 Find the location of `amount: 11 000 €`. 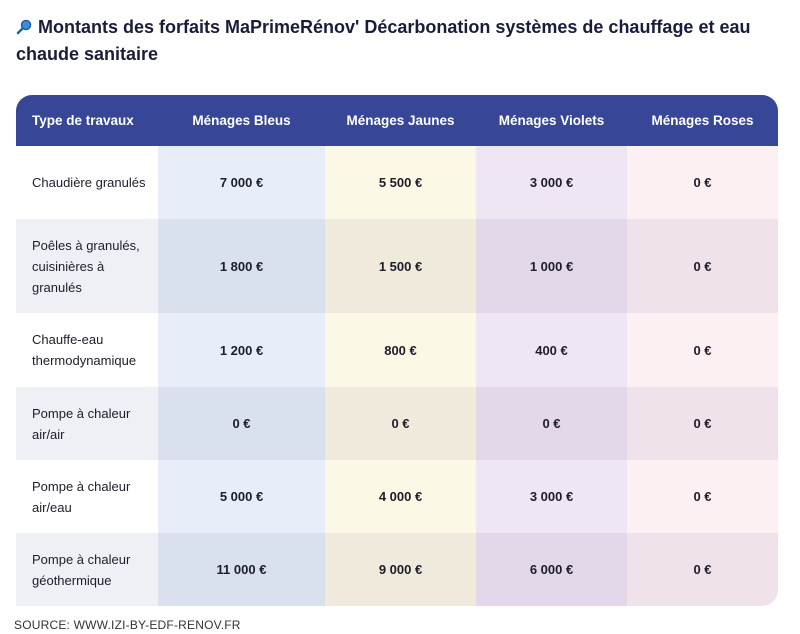

amount: 11 000 € is located at coordinates (241, 569).